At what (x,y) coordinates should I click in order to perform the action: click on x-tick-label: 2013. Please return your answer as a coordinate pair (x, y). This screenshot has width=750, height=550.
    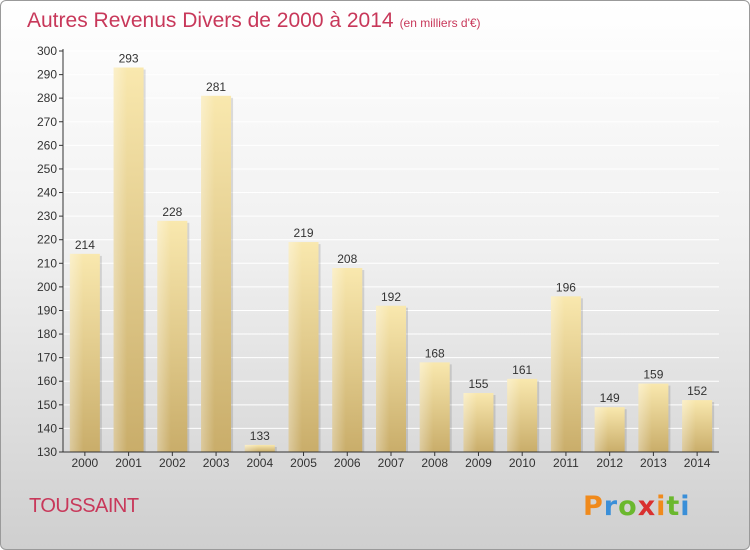
    Looking at the image, I should click on (653, 463).